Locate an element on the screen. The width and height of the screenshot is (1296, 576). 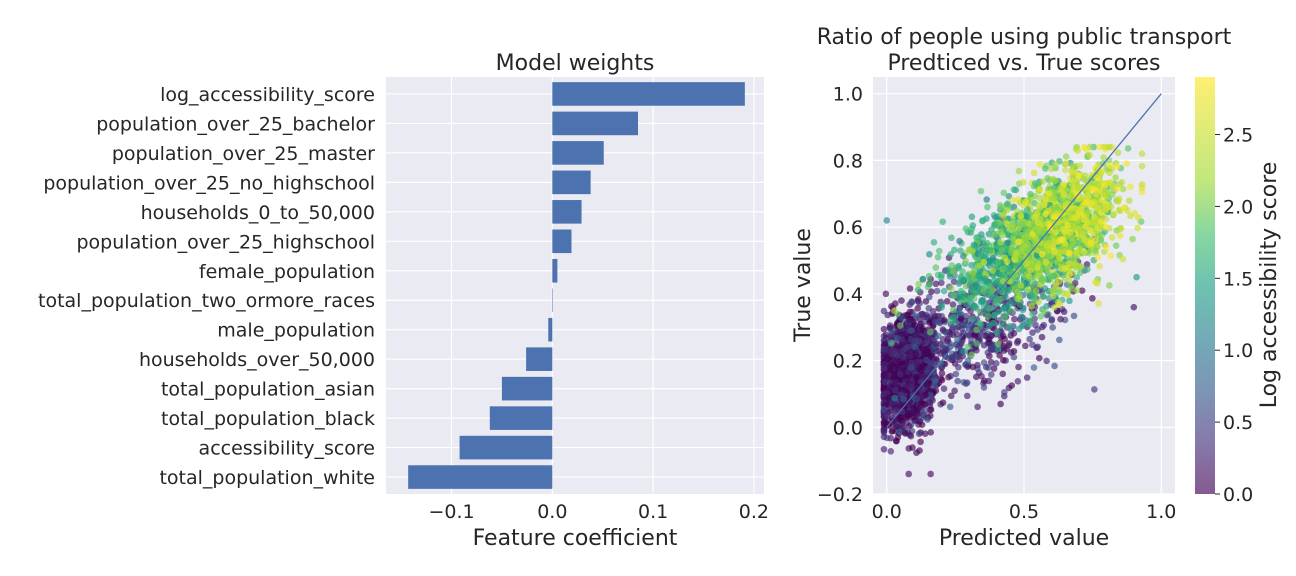
colorbar-tick-label: 2.5 is located at coordinates (1238, 136).